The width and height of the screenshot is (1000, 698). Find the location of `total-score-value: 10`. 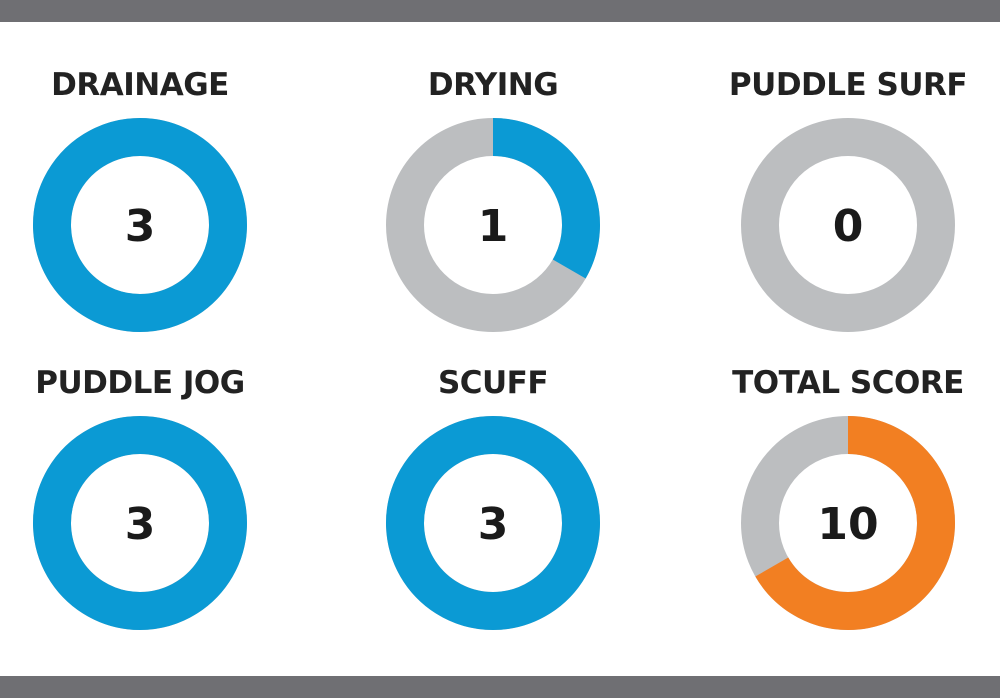

total-score-value: 10 is located at coordinates (847, 524).